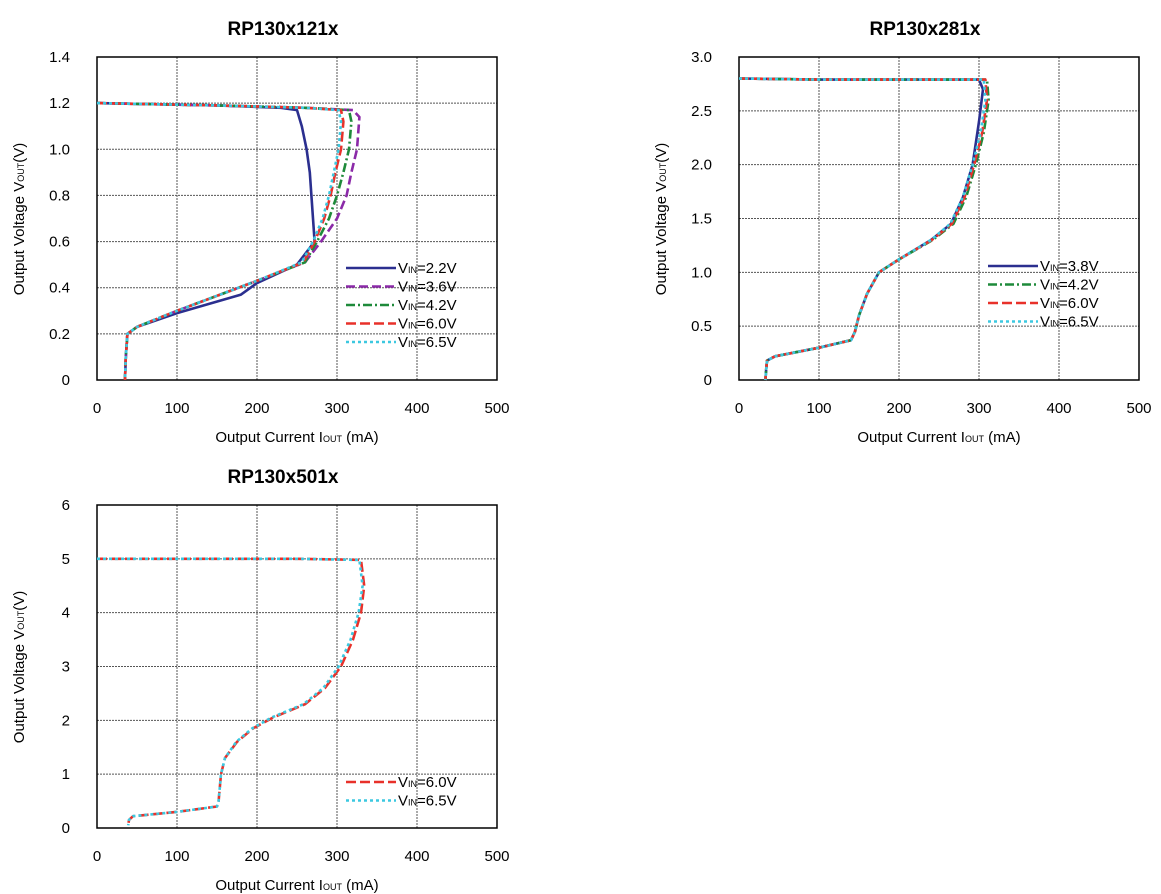  Describe the element at coordinates (701, 326) in the screenshot. I see `y-tick-label: 0.5` at that location.